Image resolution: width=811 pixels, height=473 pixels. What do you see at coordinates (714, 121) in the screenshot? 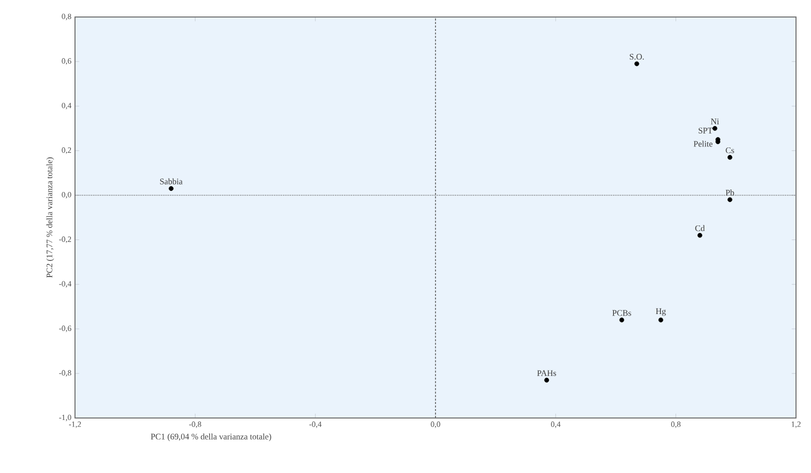
I see `annotation: Ni` at bounding box center [714, 121].